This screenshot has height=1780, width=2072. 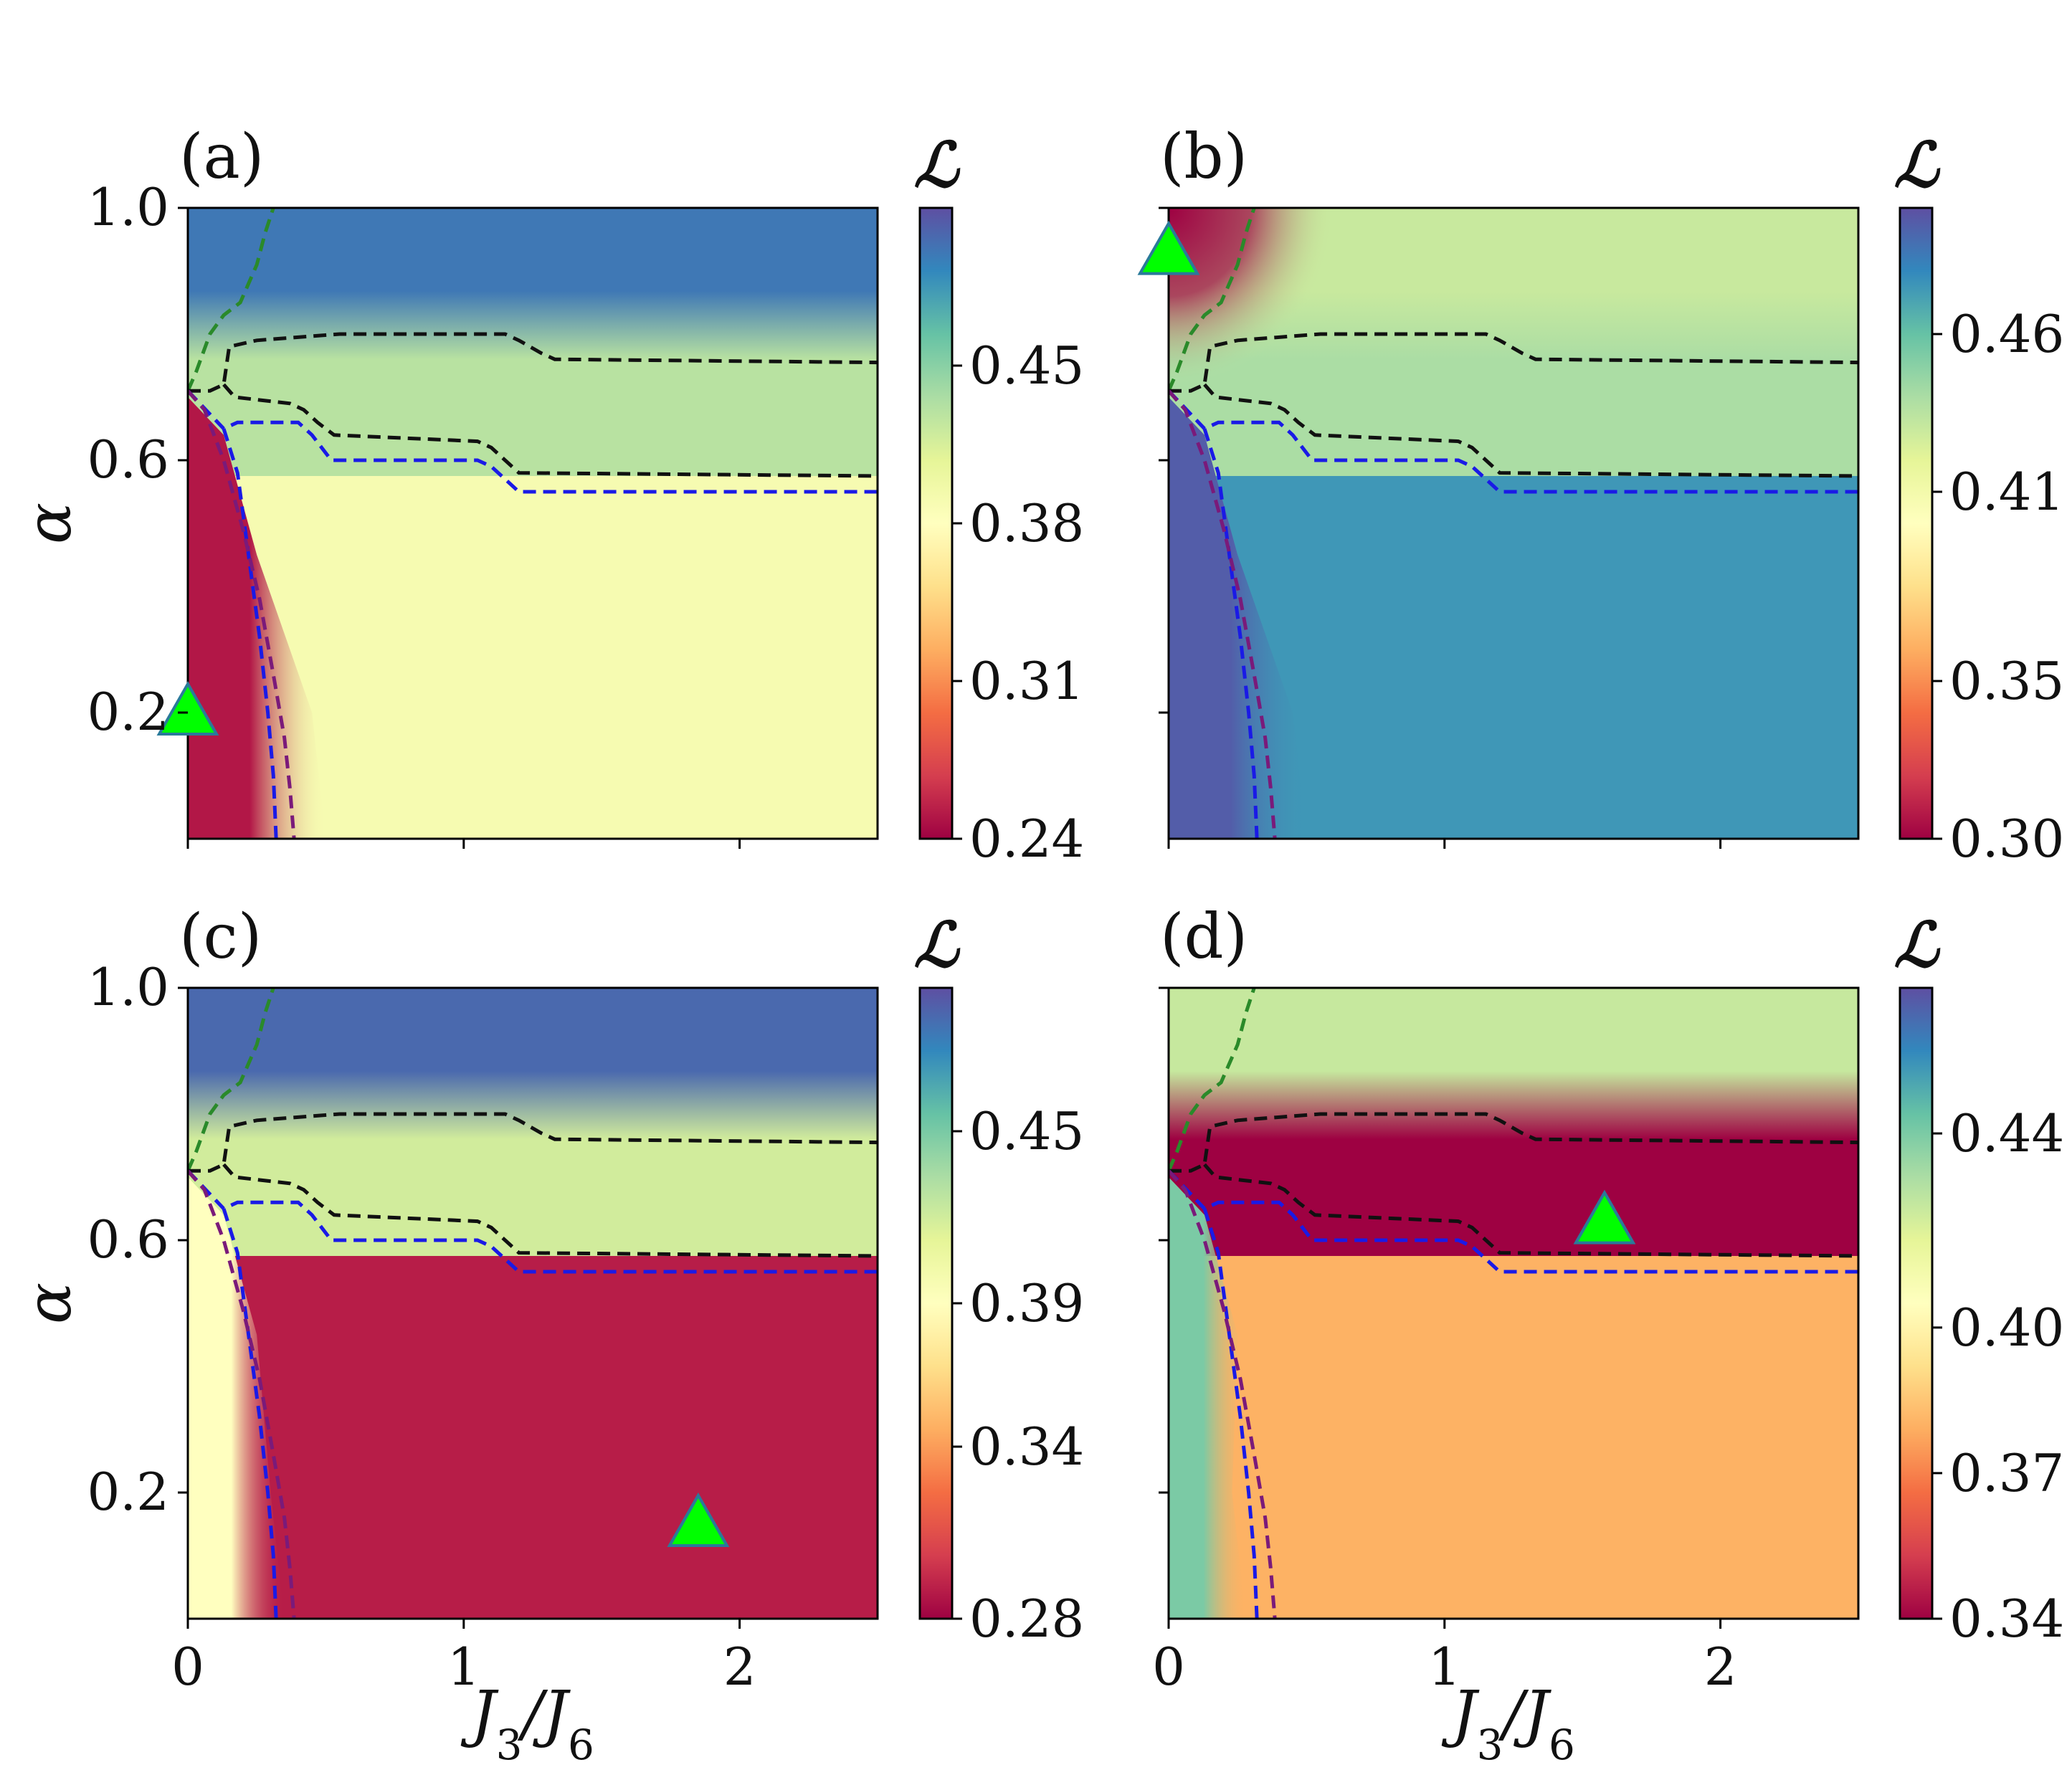 What do you see at coordinates (1026, 523) in the screenshot?
I see `colorbar-tick-label: 0.38` at bounding box center [1026, 523].